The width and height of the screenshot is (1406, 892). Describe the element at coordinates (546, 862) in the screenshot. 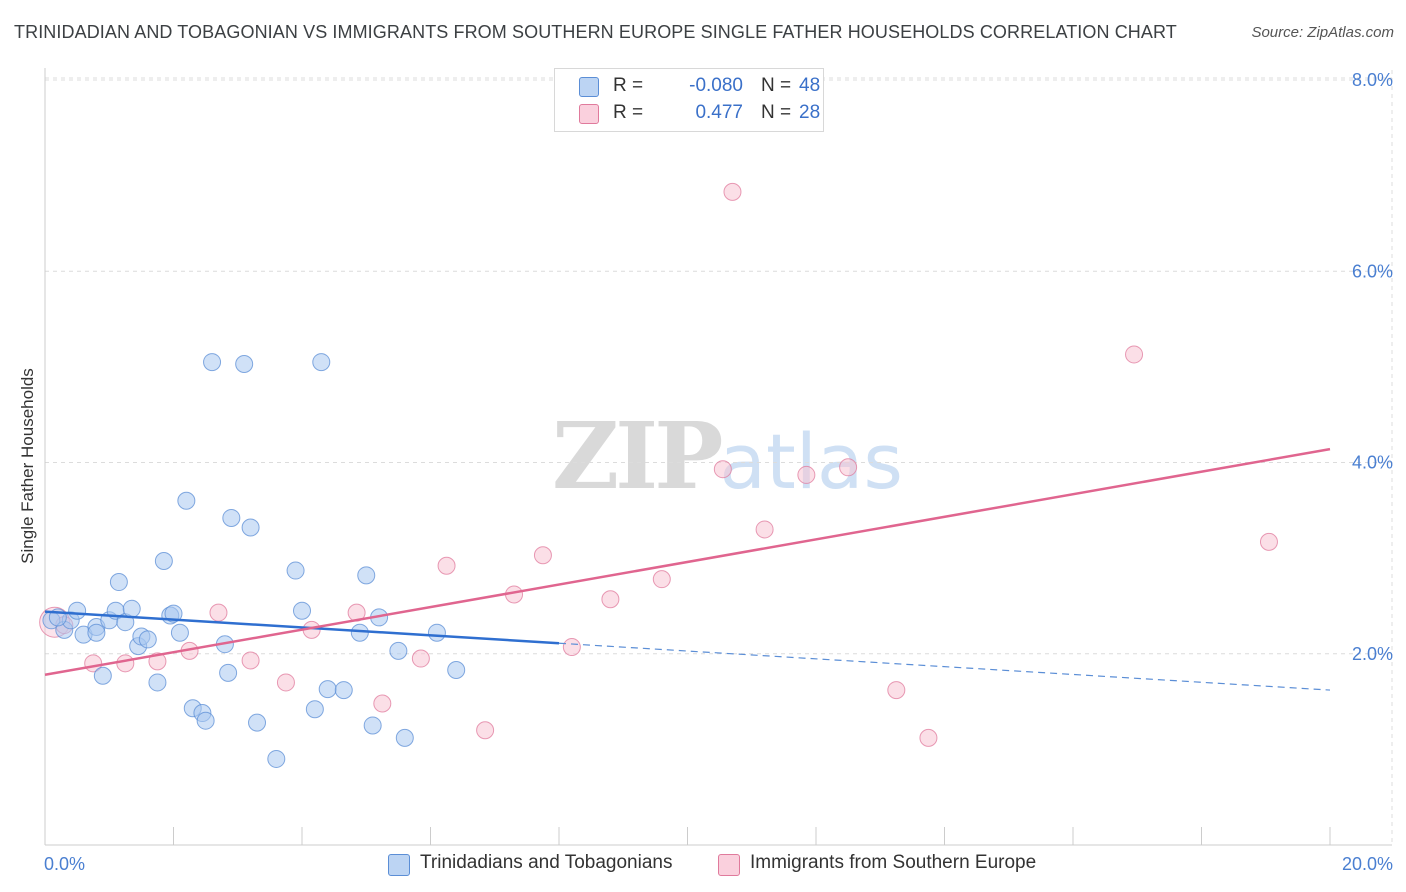

I see `legend-item-label: Trinidadians and Tobagonians` at that location.